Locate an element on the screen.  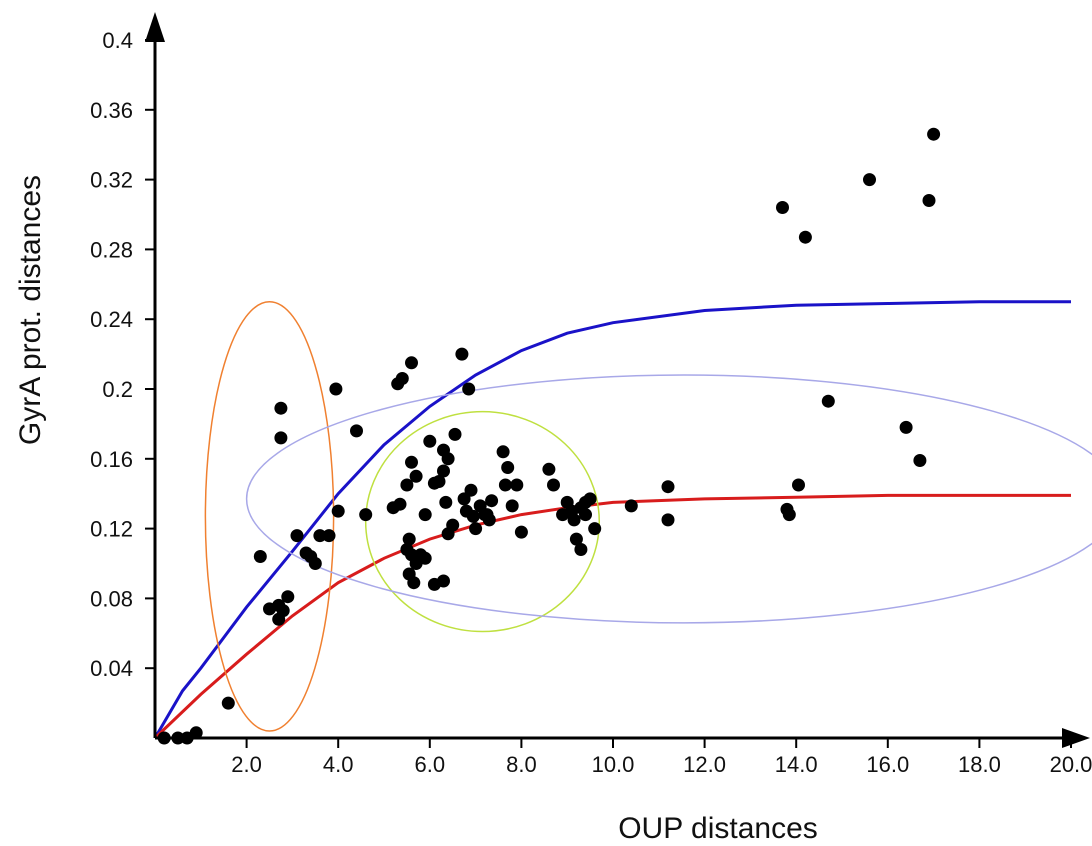
y-tick-label: 0.32 is located at coordinates (111, 180).